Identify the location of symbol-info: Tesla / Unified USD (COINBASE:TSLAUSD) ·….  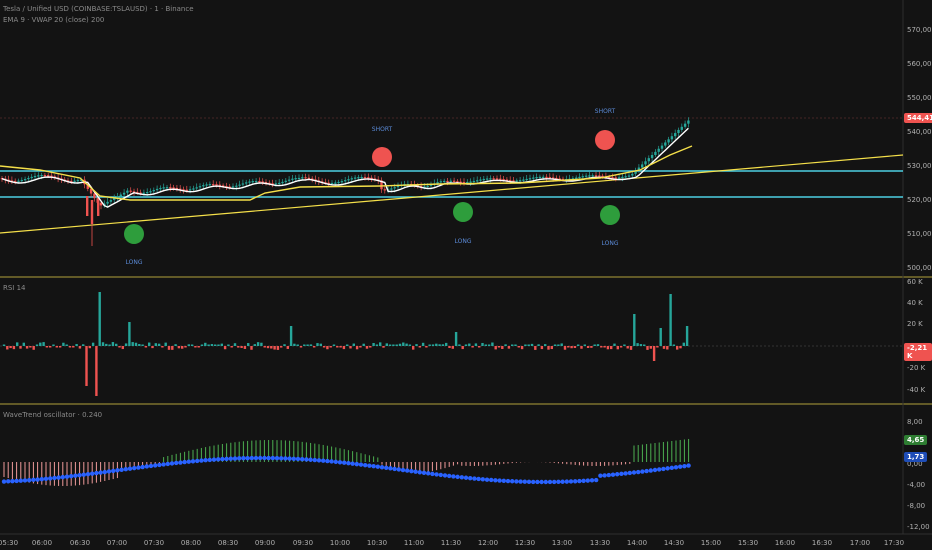
(98, 9).